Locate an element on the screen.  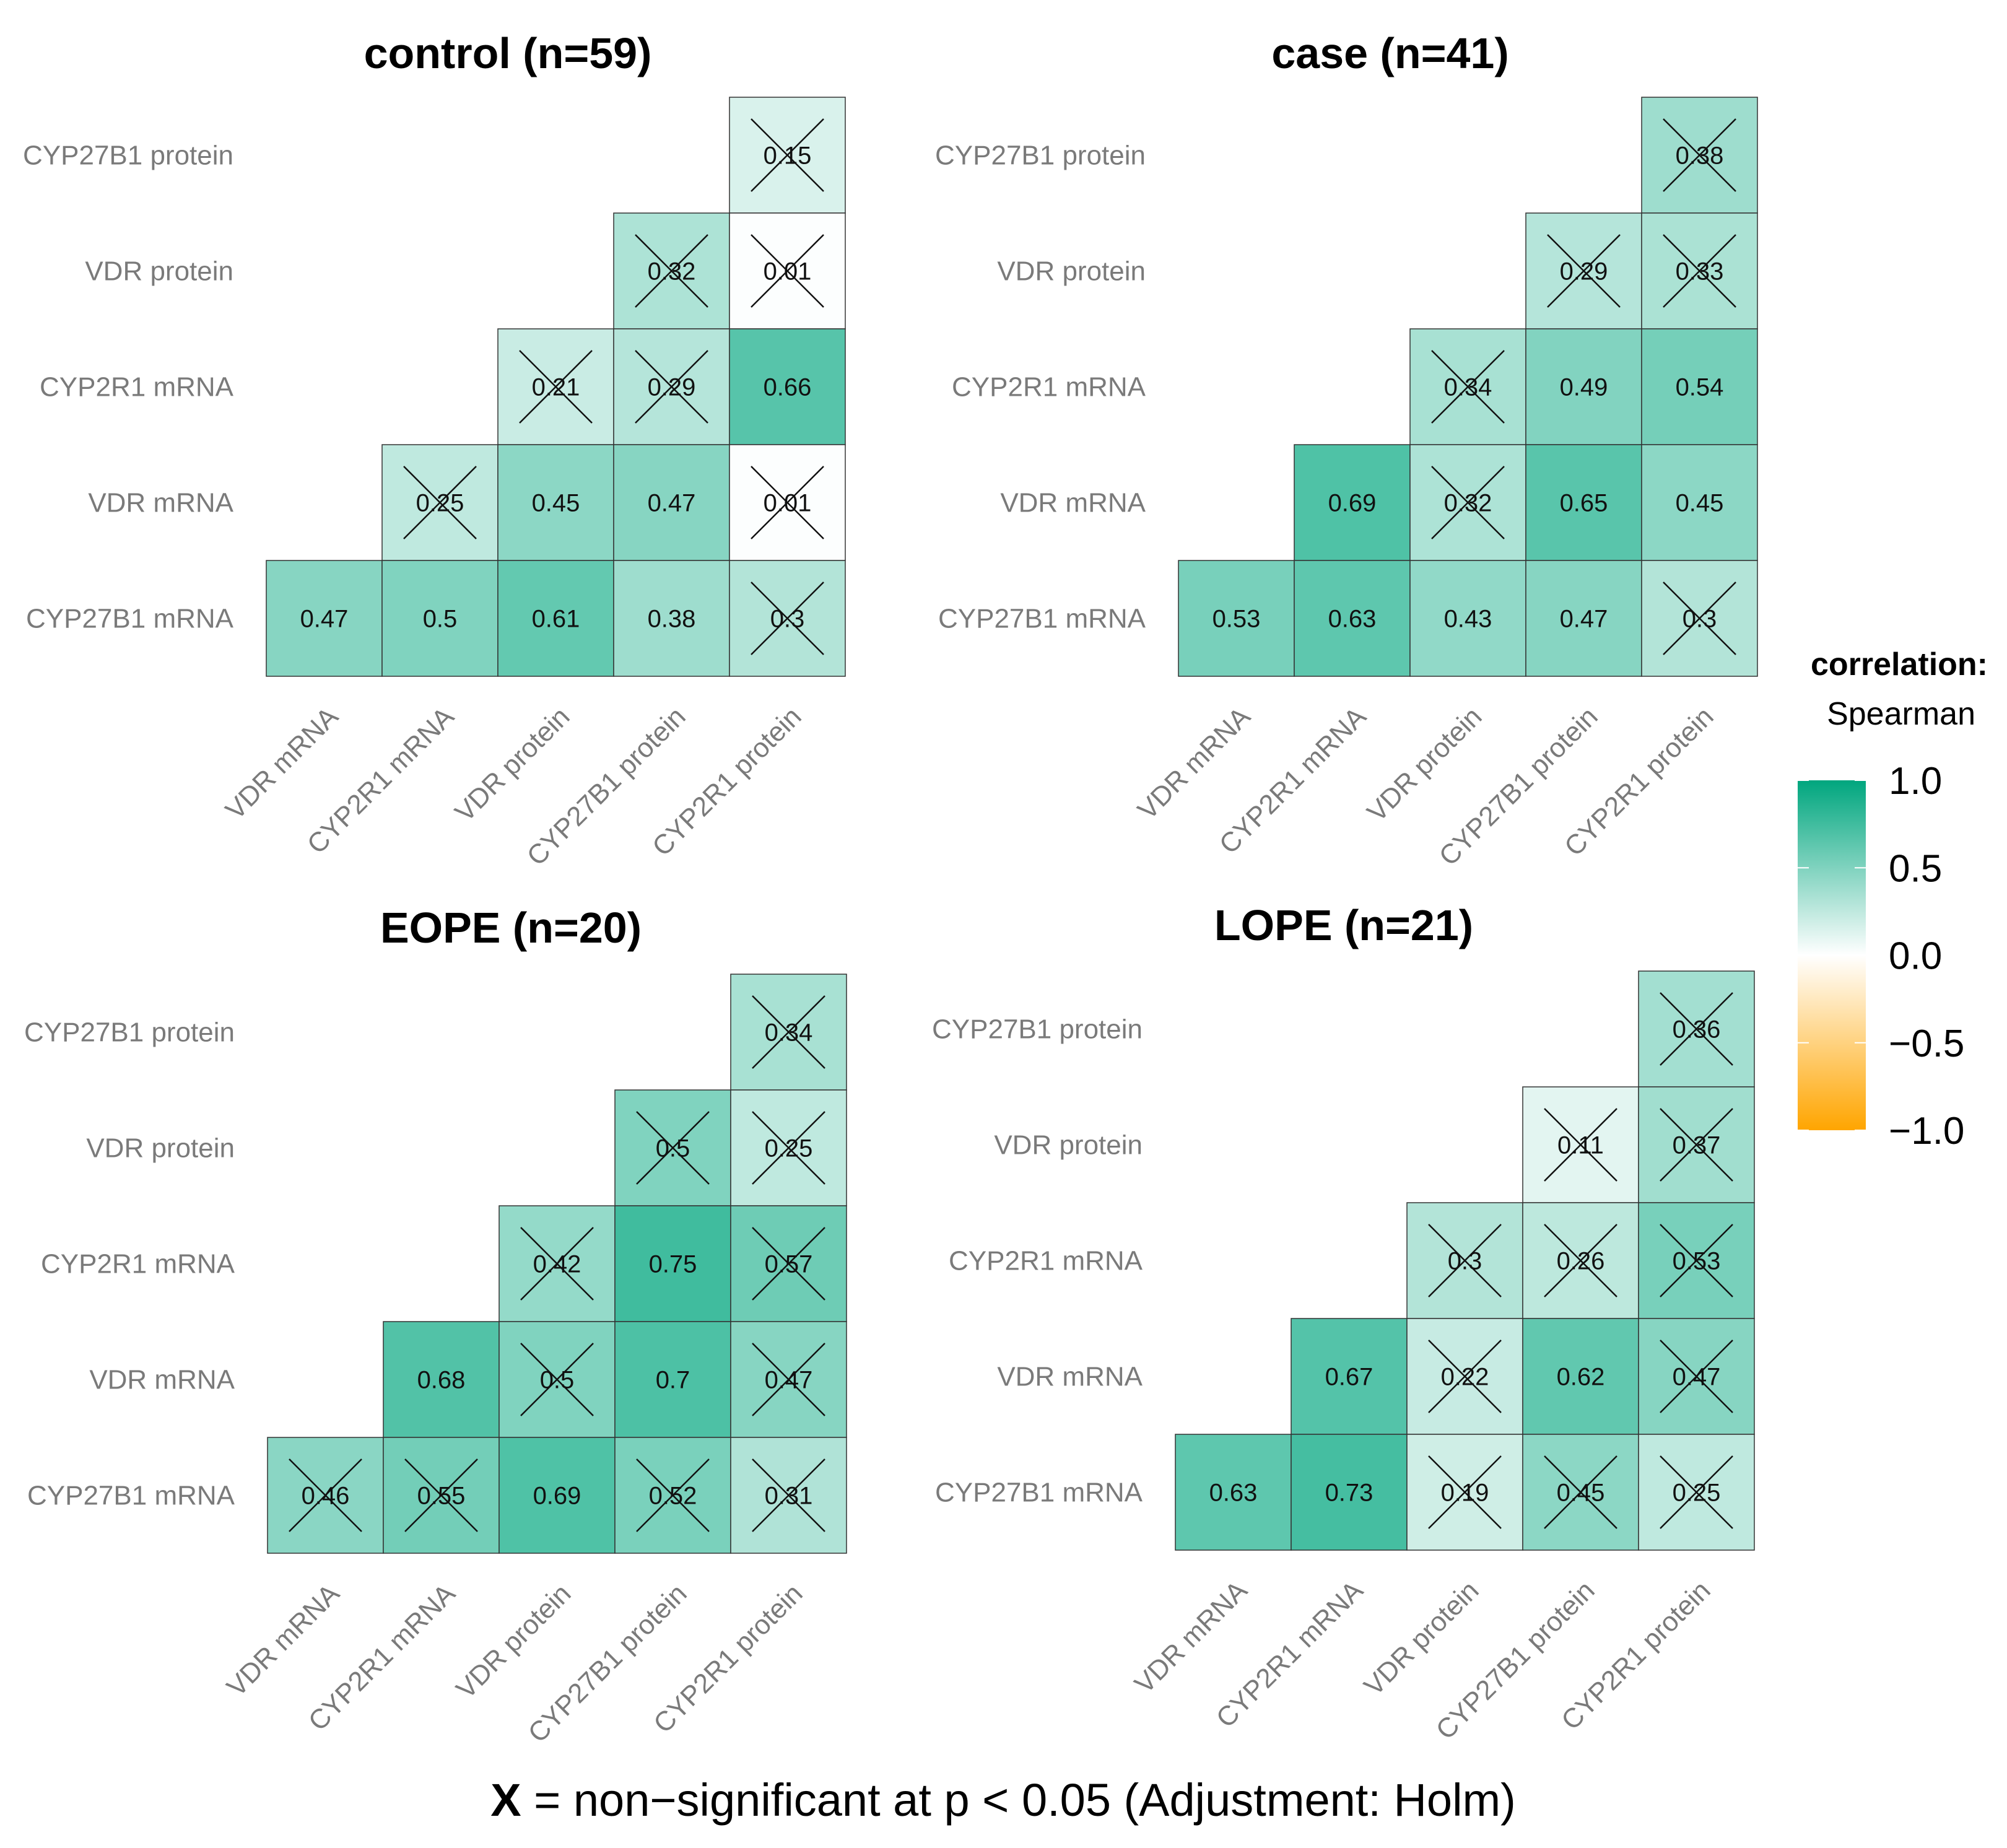
cell-value: 0.68 is located at coordinates (441, 1380).